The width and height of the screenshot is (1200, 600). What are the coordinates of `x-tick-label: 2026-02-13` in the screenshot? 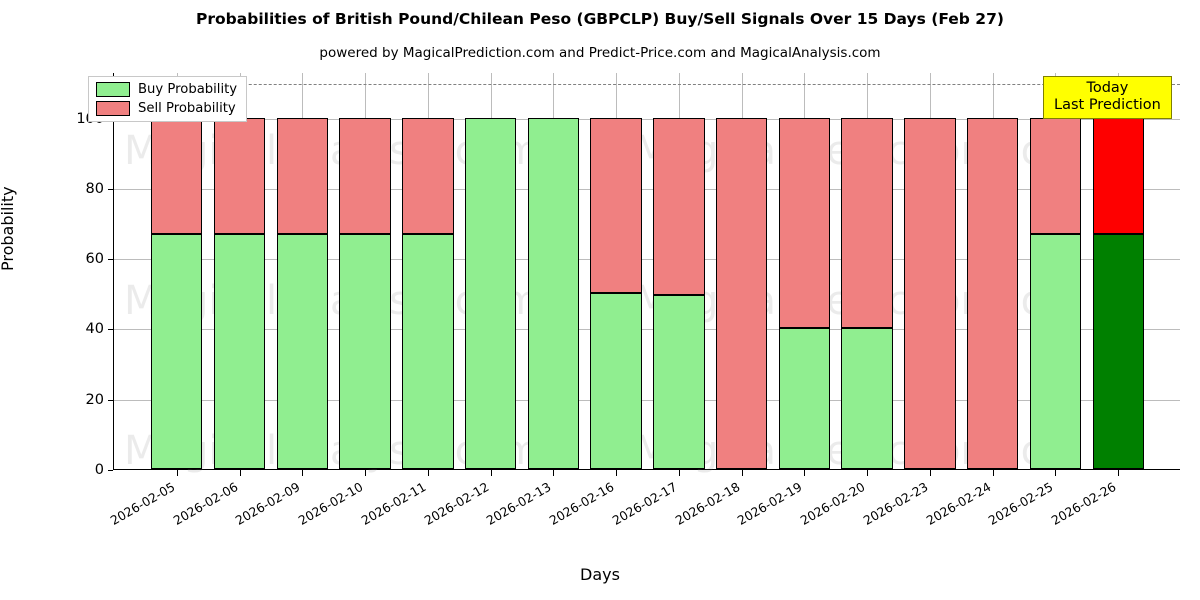 It's located at (518, 503).